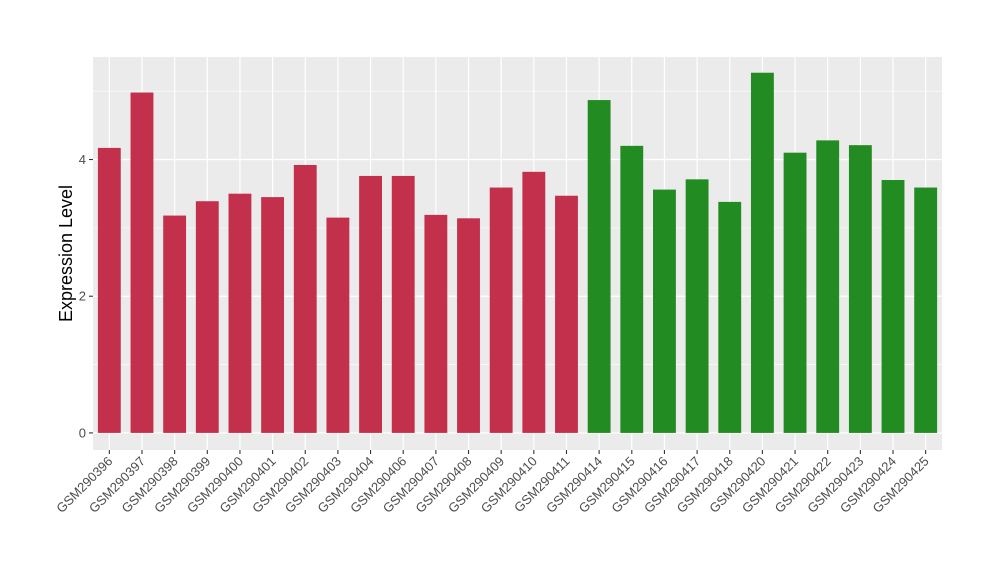  What do you see at coordinates (175, 324) in the screenshot?
I see `bar-GSM290398` at bounding box center [175, 324].